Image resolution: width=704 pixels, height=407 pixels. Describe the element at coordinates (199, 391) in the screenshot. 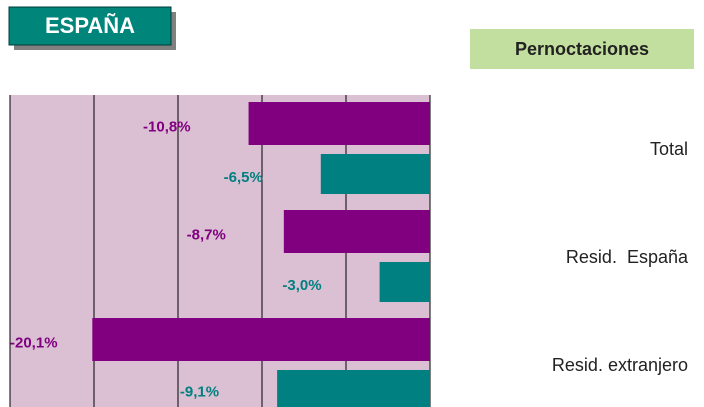

I see `data-label: -9,1%` at that location.